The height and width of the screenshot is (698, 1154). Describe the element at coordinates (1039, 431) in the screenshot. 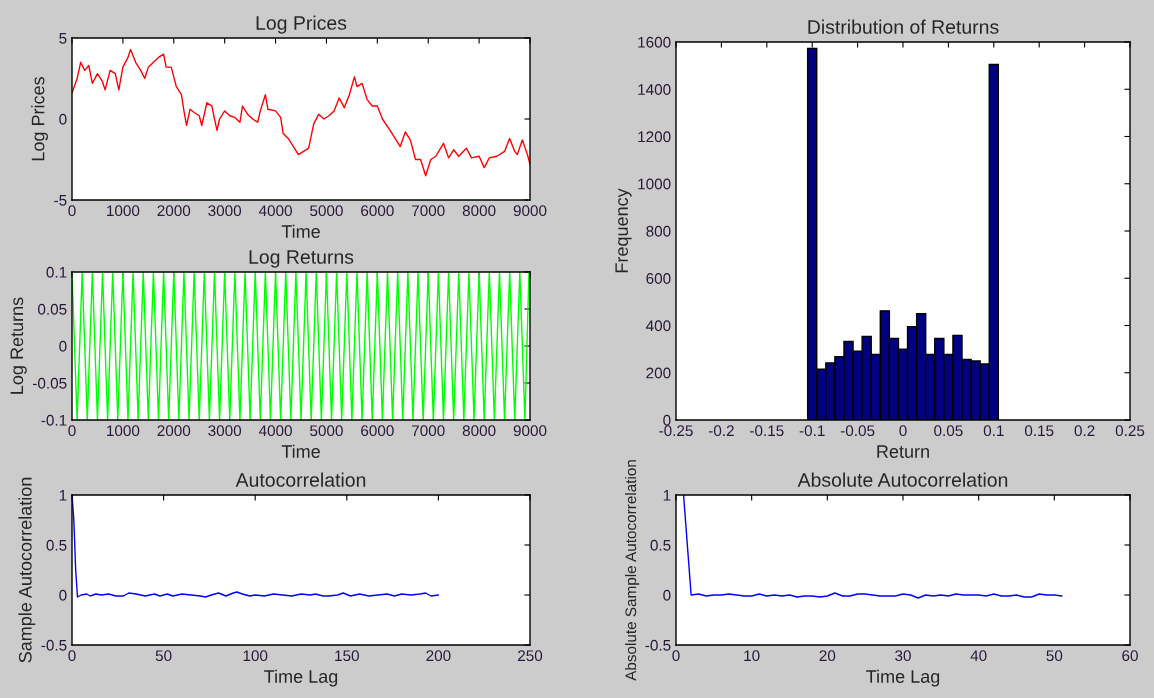

I see `x-tick-label: 0.15` at that location.